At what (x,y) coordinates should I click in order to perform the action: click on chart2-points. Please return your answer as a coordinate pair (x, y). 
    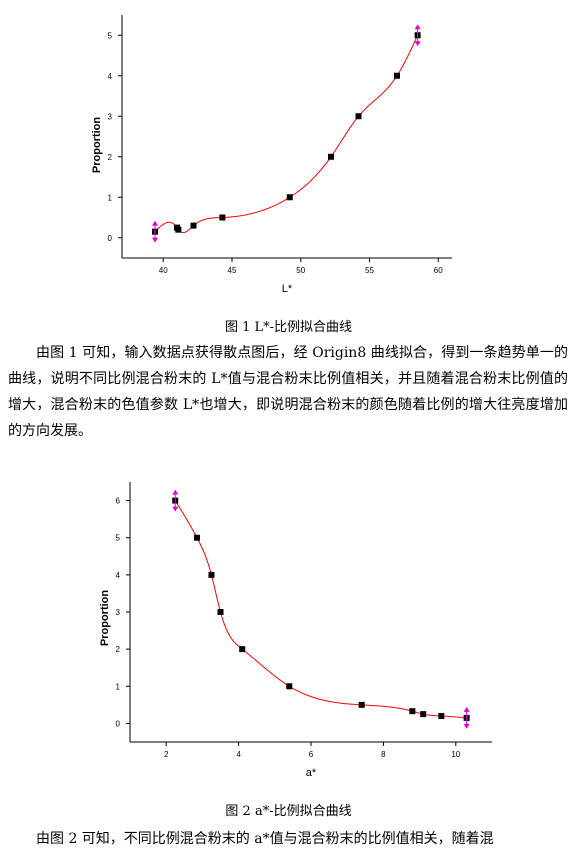
    Looking at the image, I should click on (321, 609).